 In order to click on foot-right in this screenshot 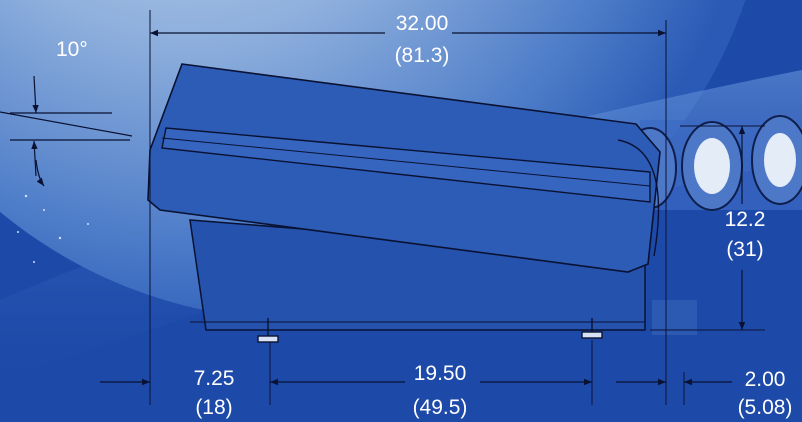, I will do `click(592, 328)`.